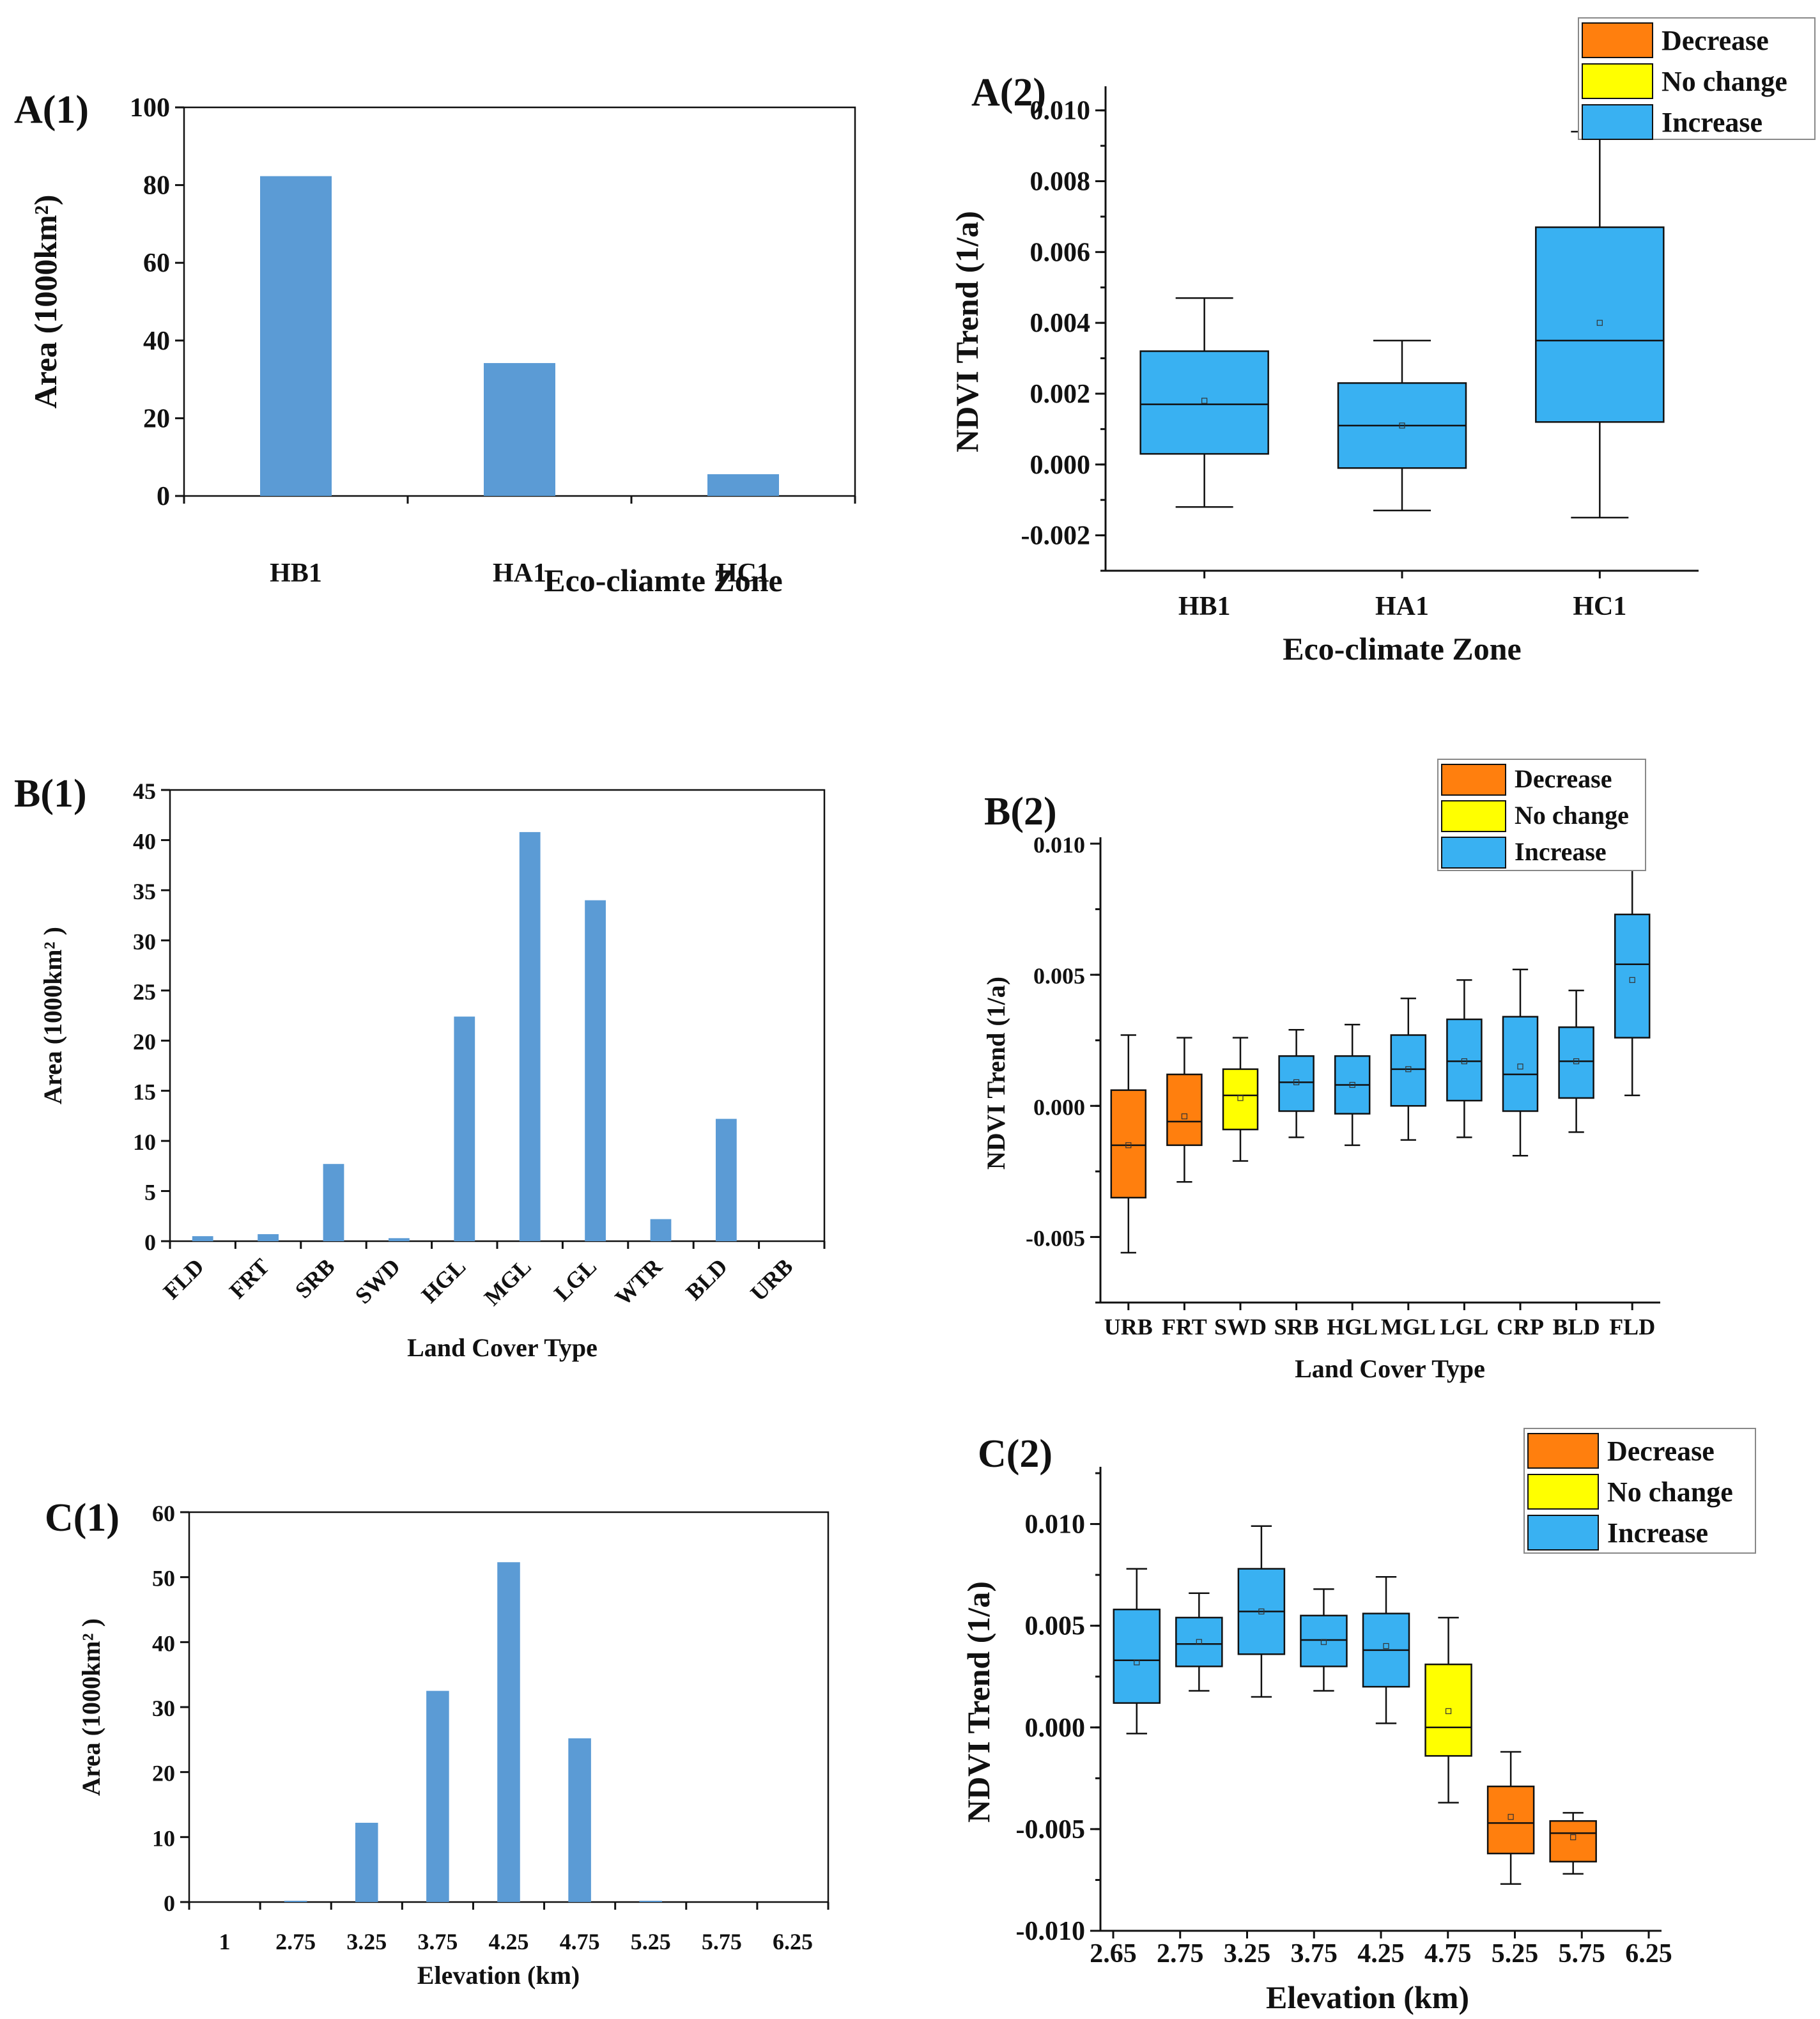  Describe the element at coordinates (726, 1179) in the screenshot. I see `bar-bld` at that location.